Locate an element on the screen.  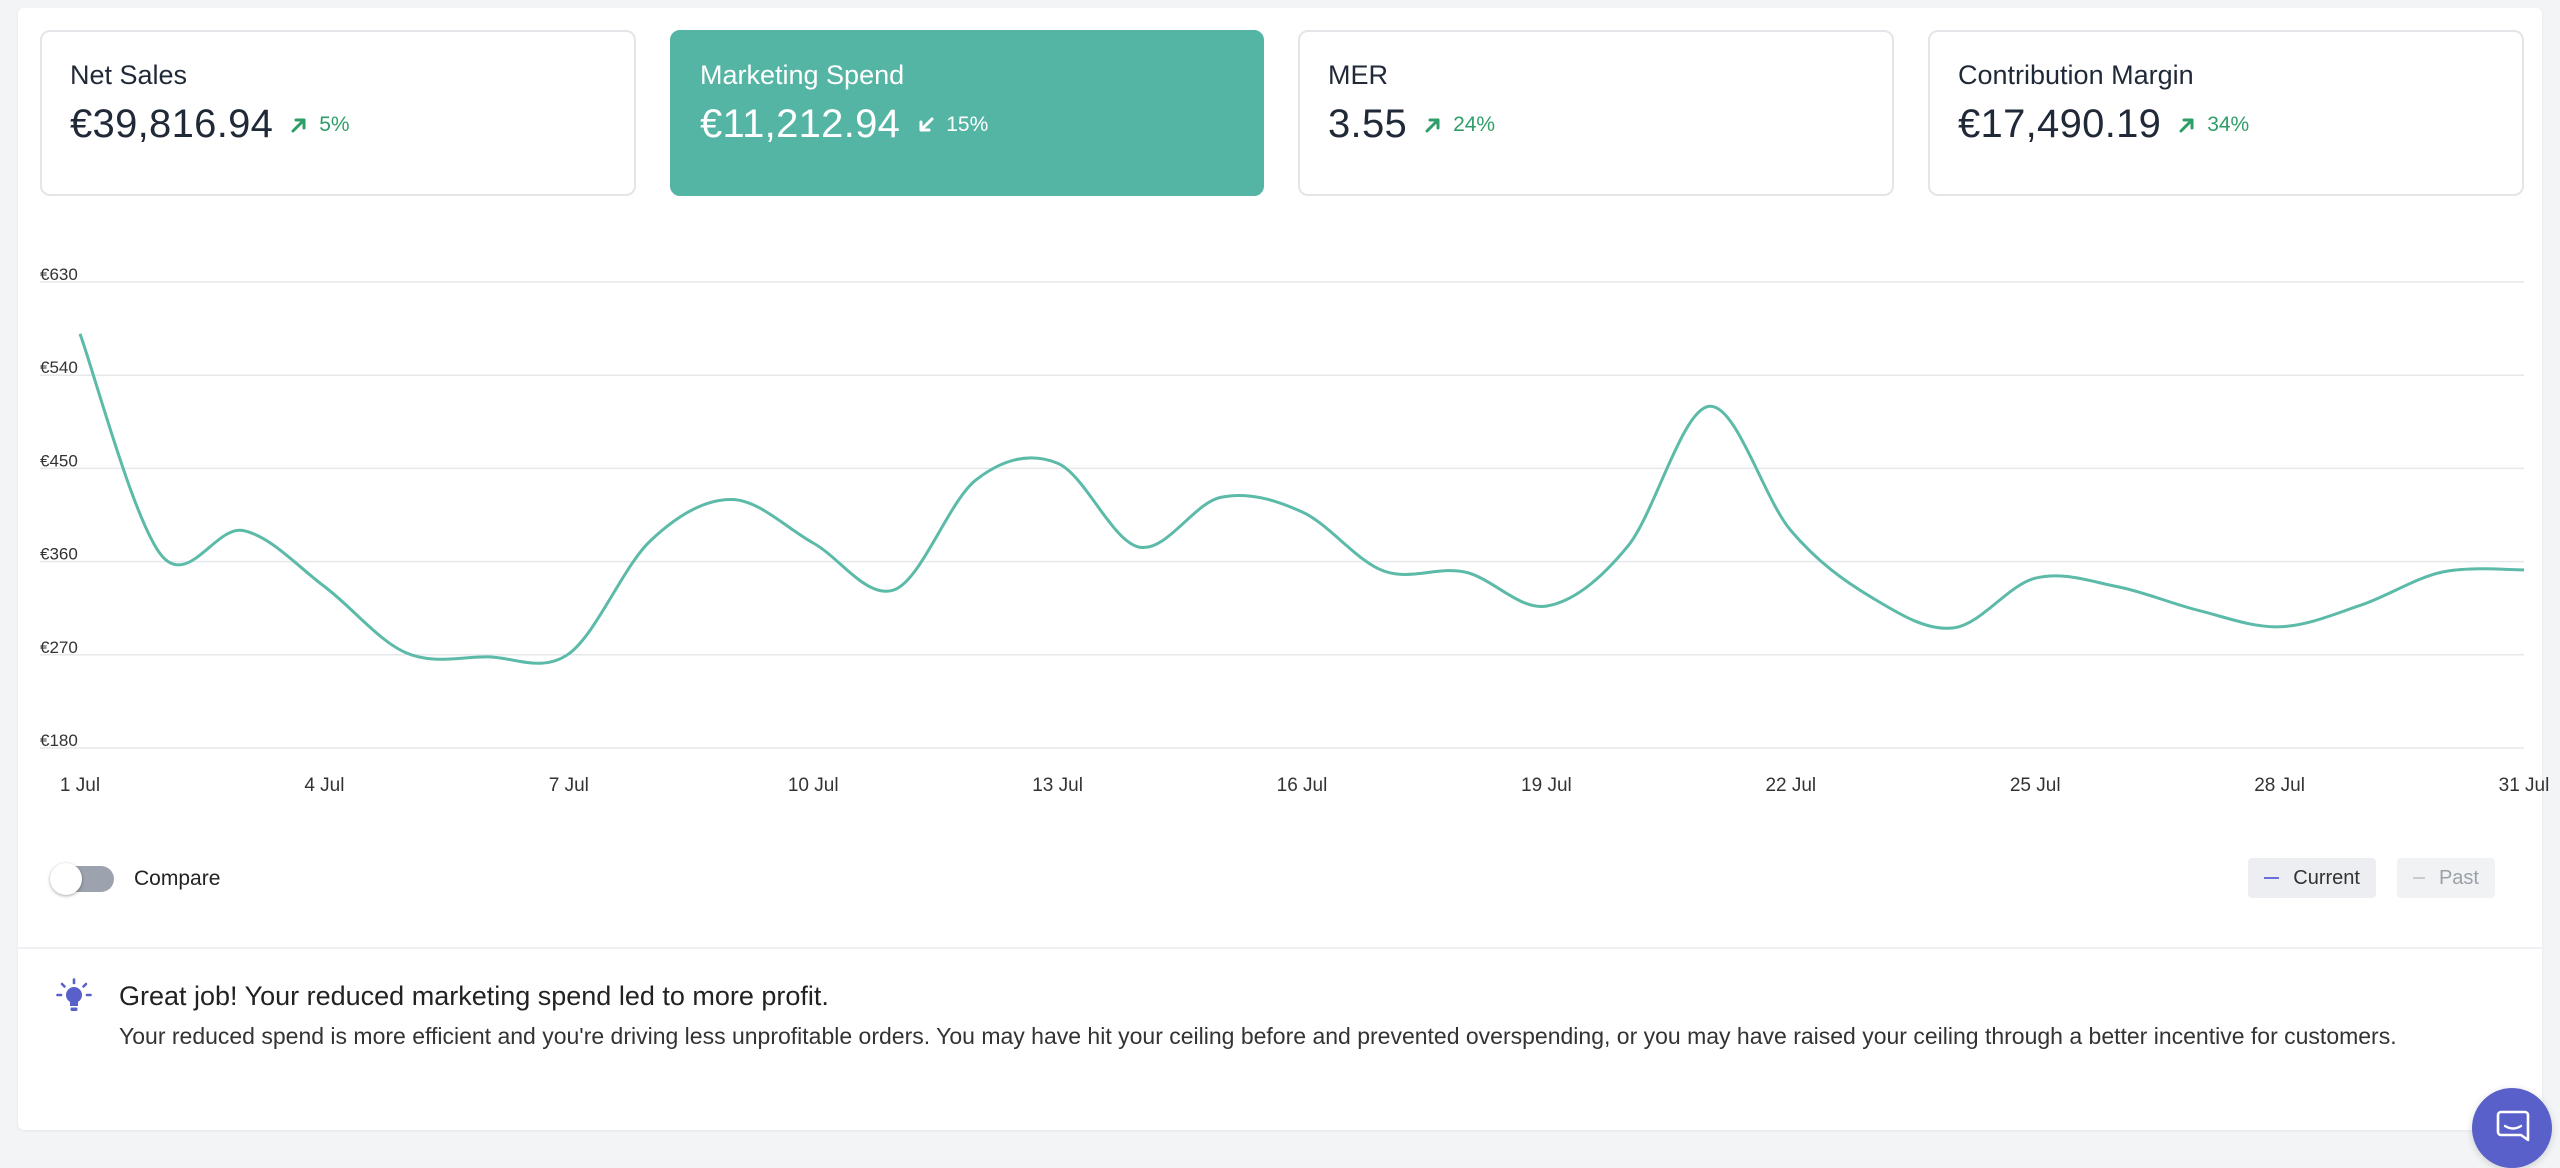
legend-current-button: Current is located at coordinates (2312, 878).